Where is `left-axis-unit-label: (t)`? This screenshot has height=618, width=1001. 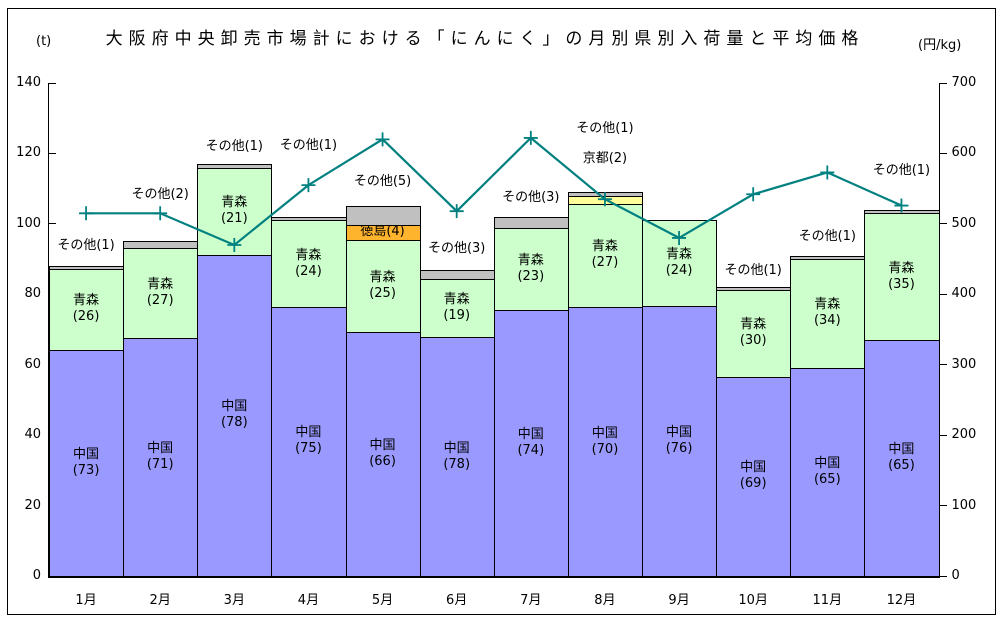
left-axis-unit-label: (t) is located at coordinates (44, 41).